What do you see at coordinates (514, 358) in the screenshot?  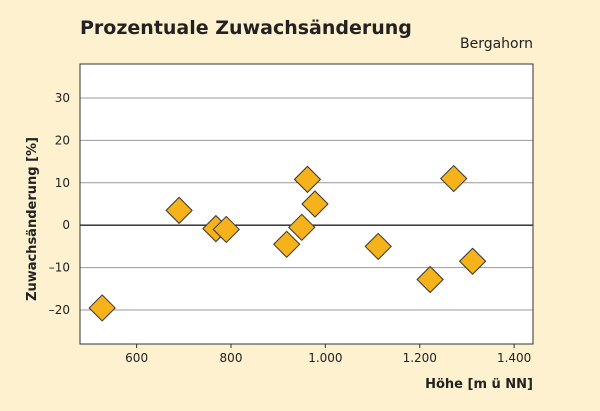 I see `x-tick-label: 1.400` at bounding box center [514, 358].